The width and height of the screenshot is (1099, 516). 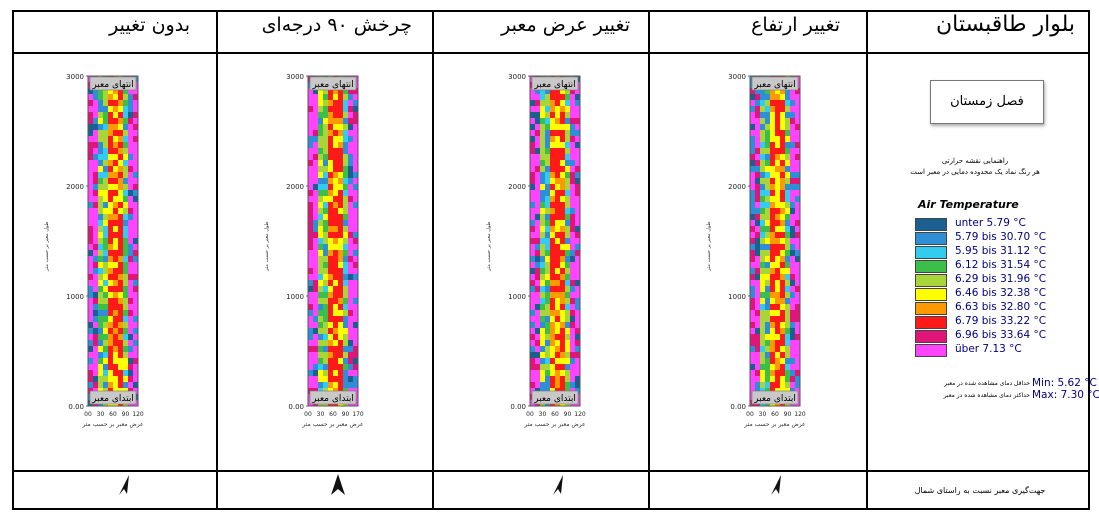 What do you see at coordinates (1005, 24) in the screenshot?
I see `column-title-boulevard: بلوار طاقبستان` at bounding box center [1005, 24].